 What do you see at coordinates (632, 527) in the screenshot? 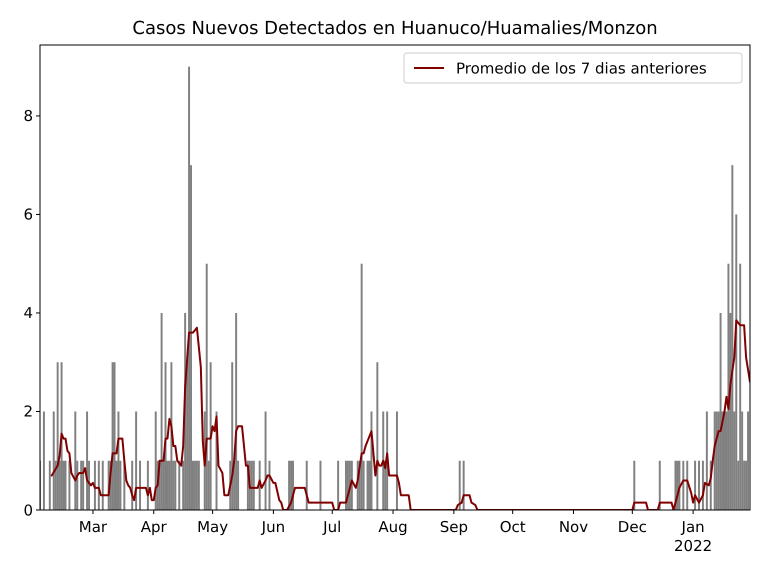
I see `x-tick-label: Dec` at bounding box center [632, 527].